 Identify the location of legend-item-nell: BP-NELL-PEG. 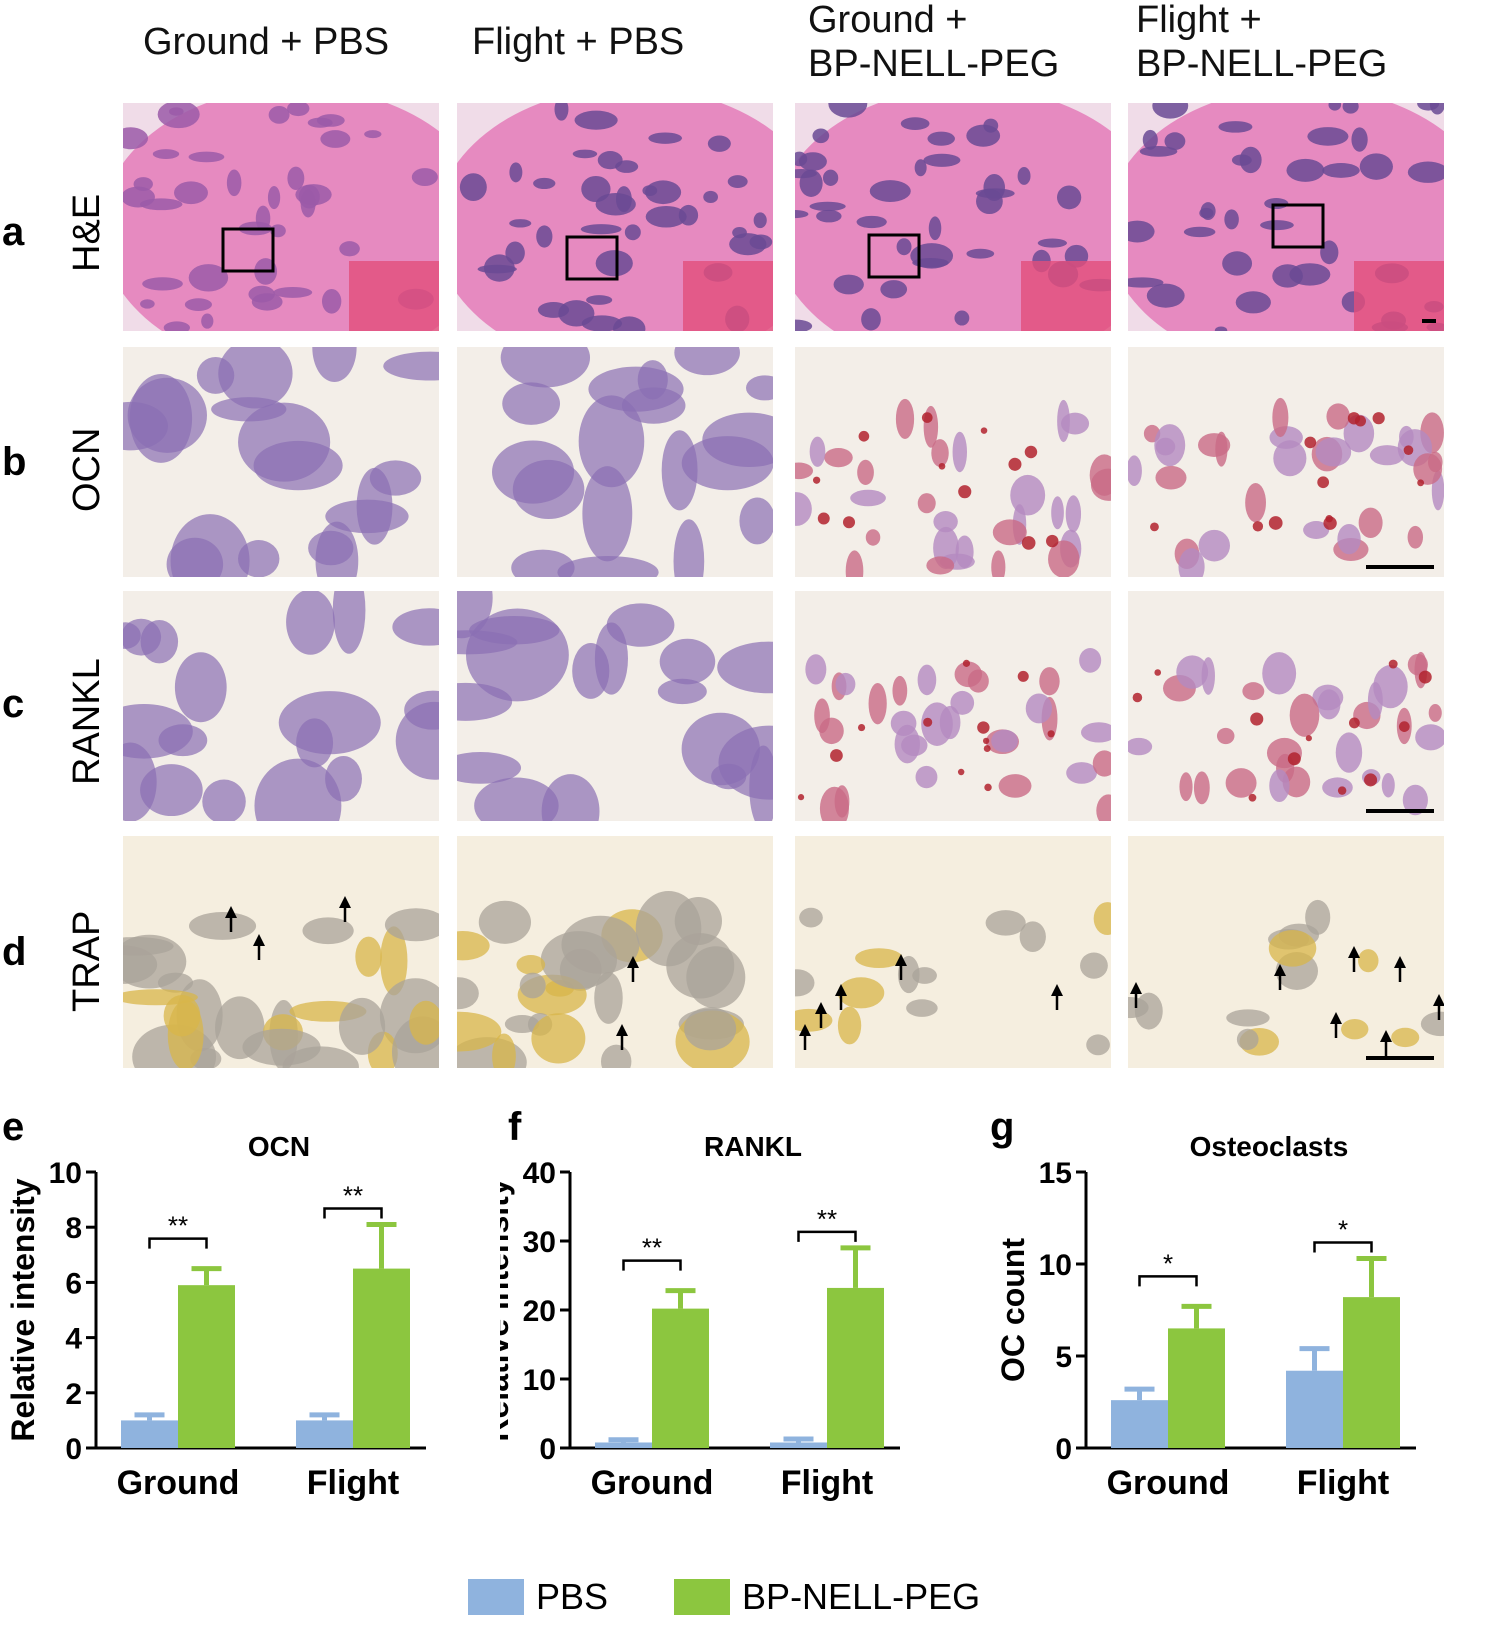
(827, 1597).